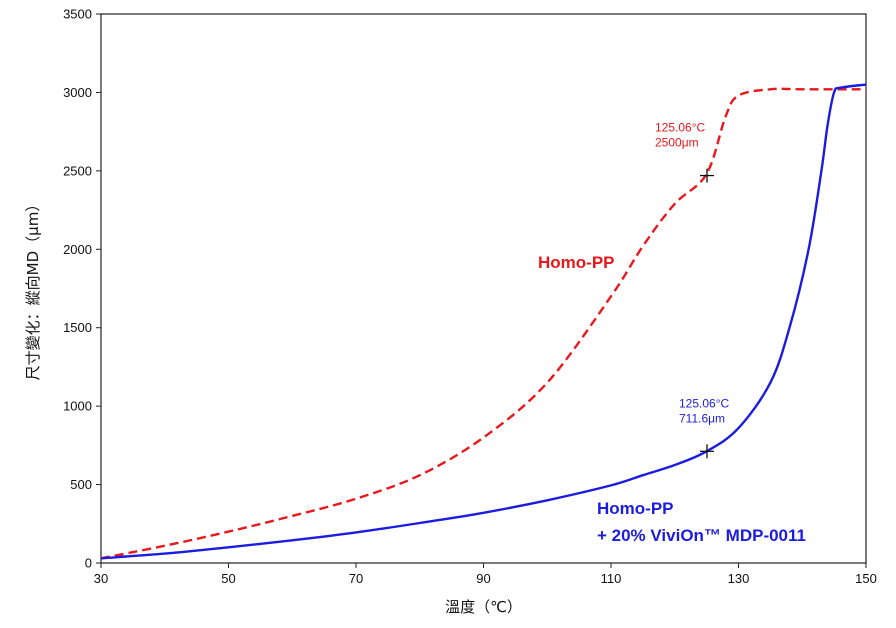 The width and height of the screenshot is (896, 628). I want to click on annotation-text: 2500μm, so click(677, 143).